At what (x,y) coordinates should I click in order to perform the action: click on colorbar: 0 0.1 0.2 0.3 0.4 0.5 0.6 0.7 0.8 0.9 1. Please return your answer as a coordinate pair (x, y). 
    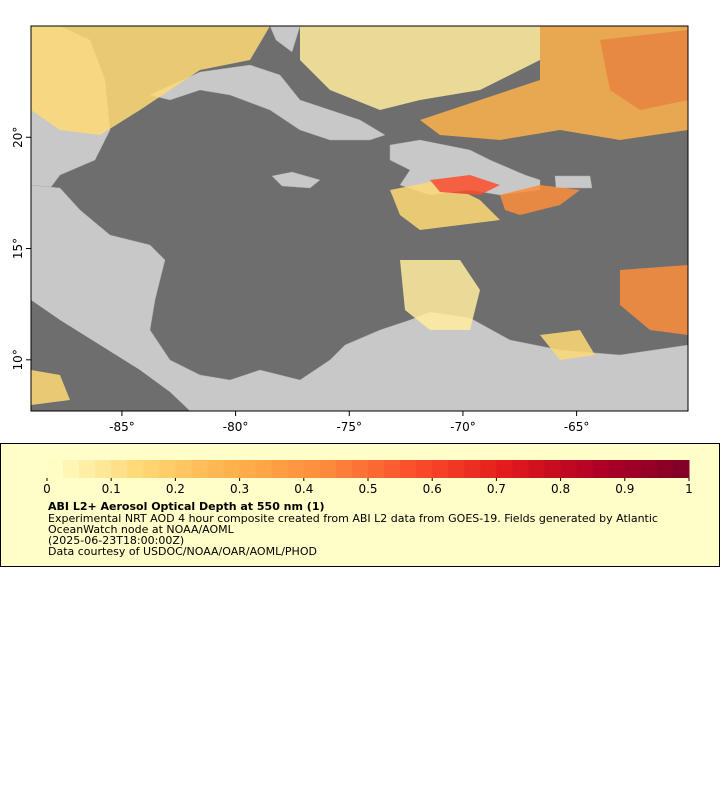
    Looking at the image, I should click on (368, 478).